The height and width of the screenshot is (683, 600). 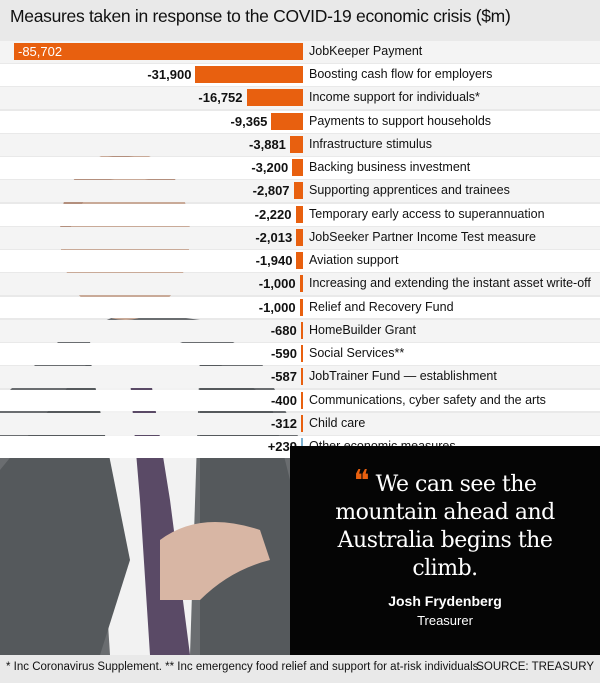 I want to click on bar-row: -16,752 Income support for individuals*, so click(x=300, y=98).